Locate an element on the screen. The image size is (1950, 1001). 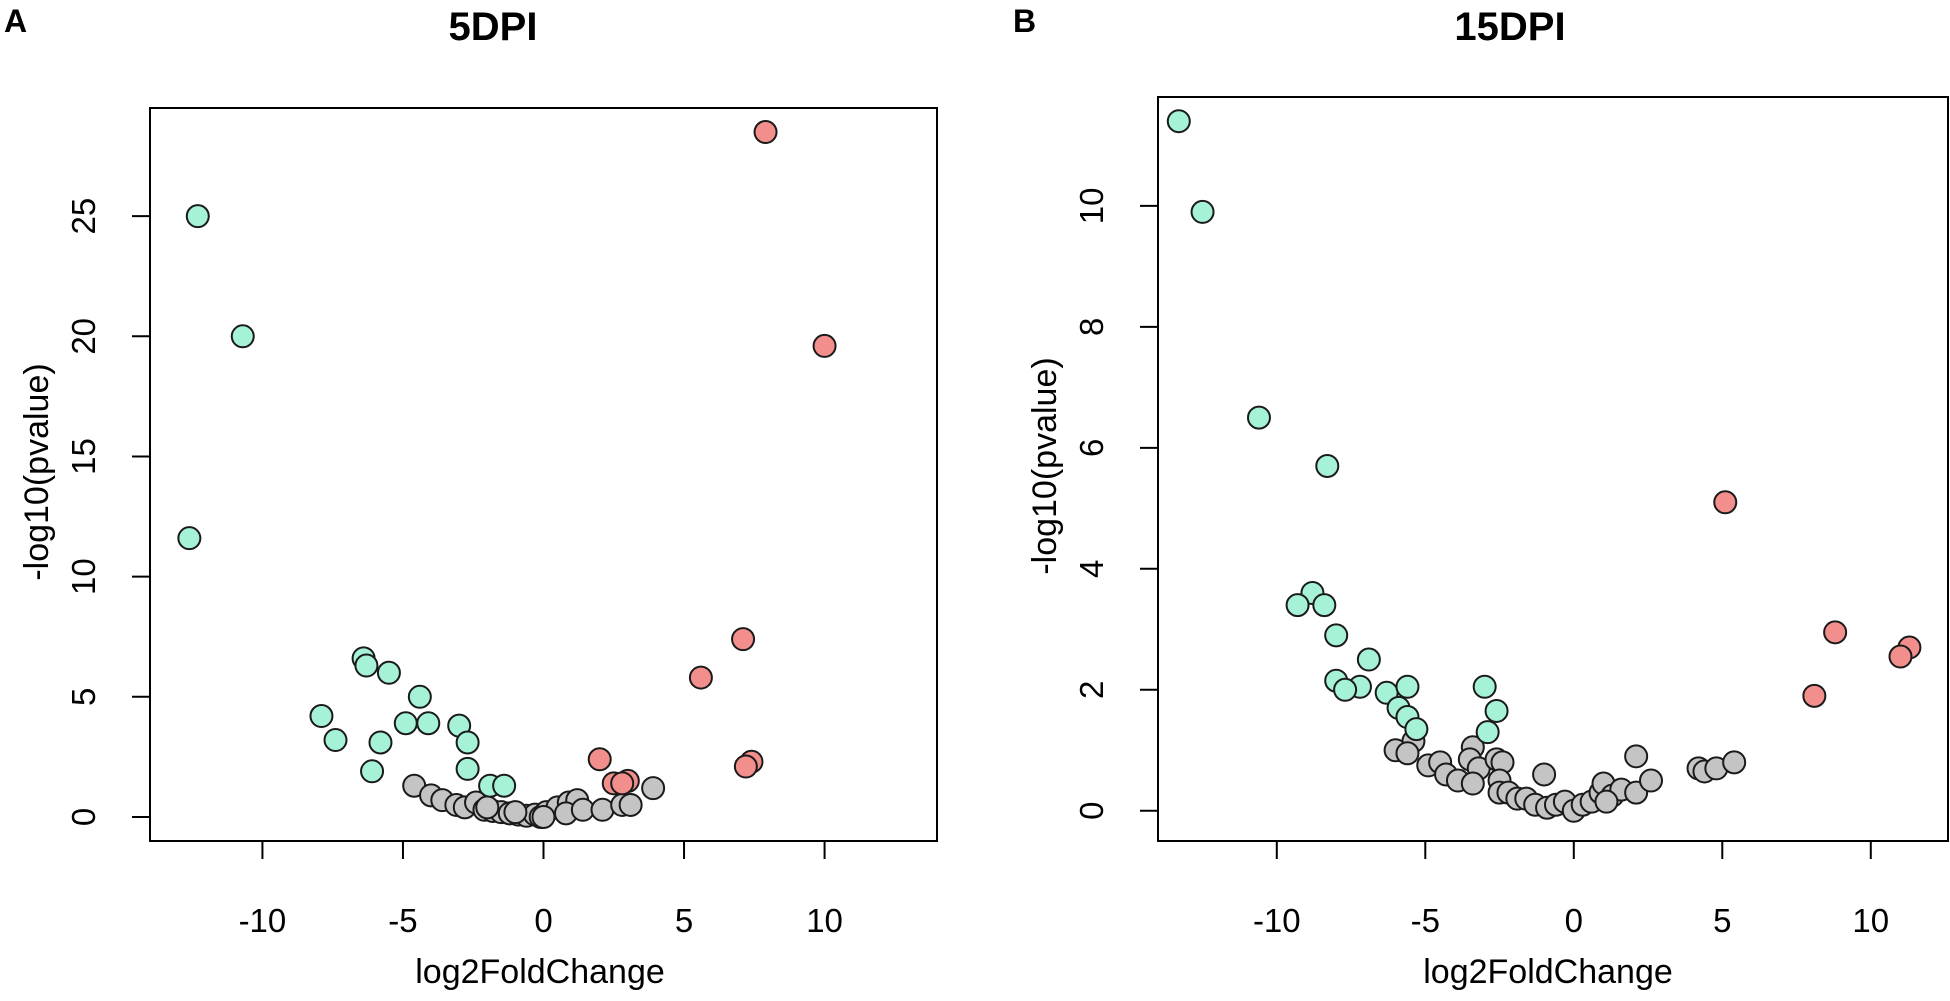
panel-a-y-tick-label: 25 is located at coordinates (83, 216).